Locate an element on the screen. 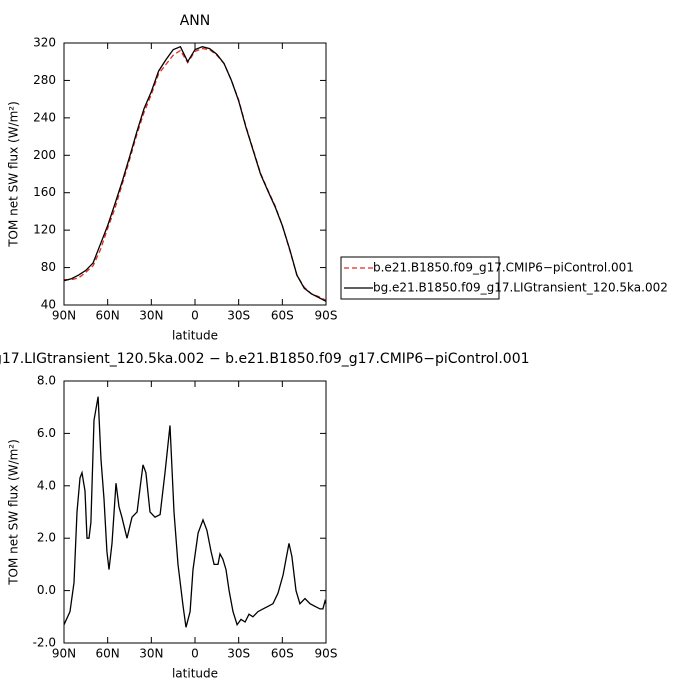 Image resolution: width=700 pixels, height=700 pixels. y-tick-label: 160 is located at coordinates (44, 192).